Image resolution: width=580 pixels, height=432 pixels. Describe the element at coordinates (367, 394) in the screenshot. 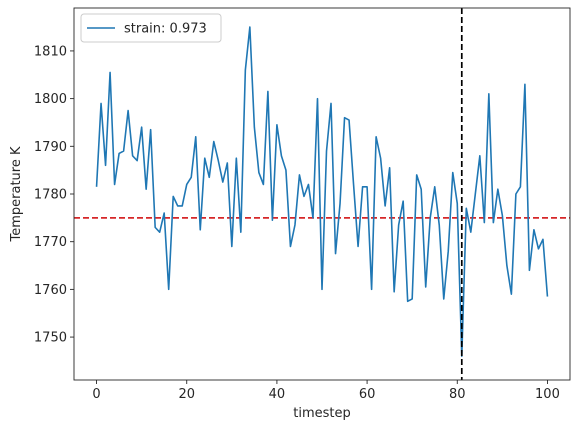

I see `x-tick-label: 60` at that location.